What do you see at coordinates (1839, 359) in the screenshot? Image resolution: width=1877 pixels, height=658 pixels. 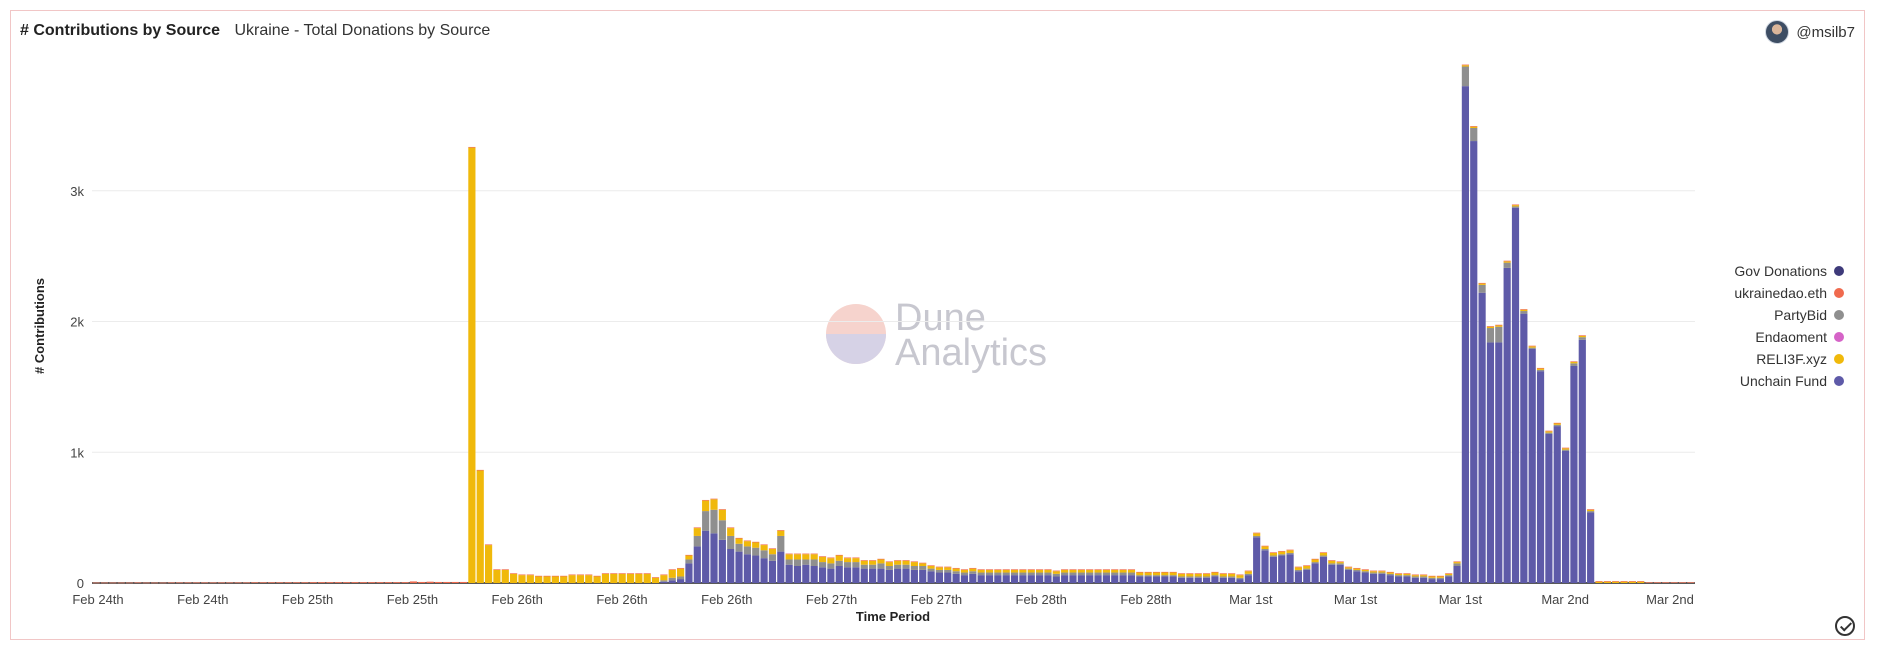 I see `legend-swatch-icon` at bounding box center [1839, 359].